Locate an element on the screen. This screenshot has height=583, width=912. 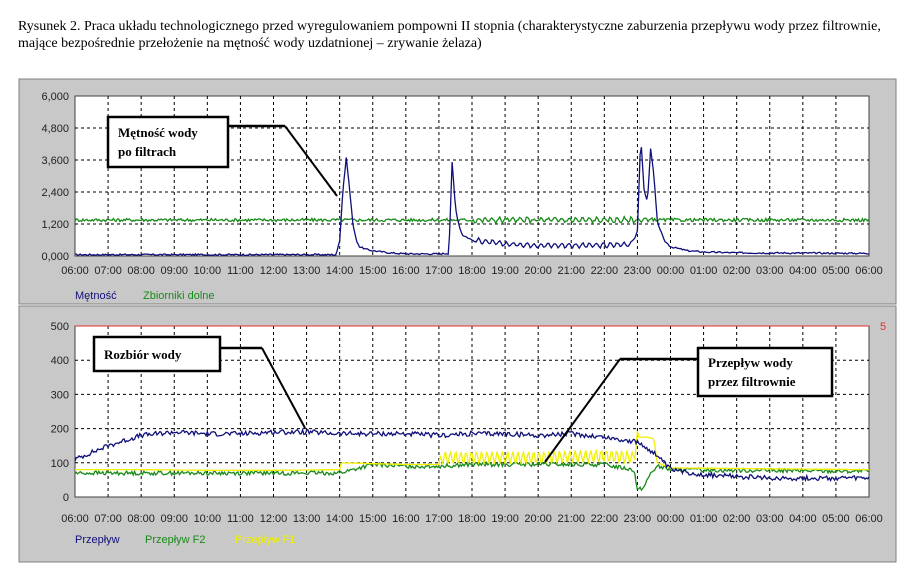
top-x-tick-label: 00:00 is located at coordinates (671, 271).